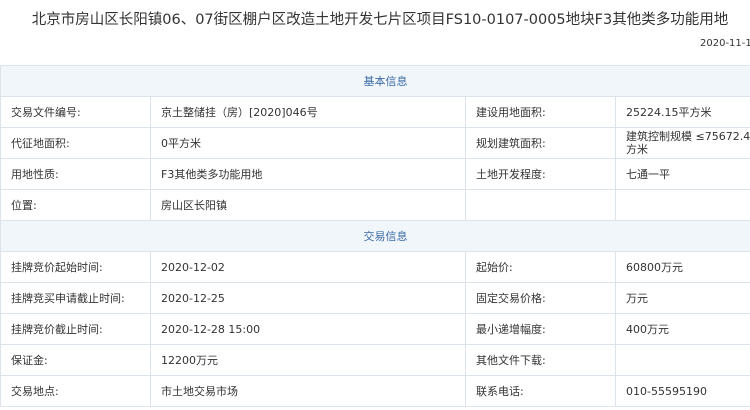  I want to click on info-row: 挂牌竞价起始时间: 2020-12-02 起始价: 60800万元, so click(375, 267).